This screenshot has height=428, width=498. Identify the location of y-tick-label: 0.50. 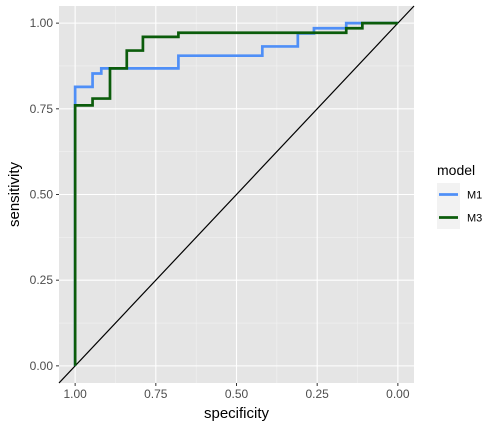
(42, 195).